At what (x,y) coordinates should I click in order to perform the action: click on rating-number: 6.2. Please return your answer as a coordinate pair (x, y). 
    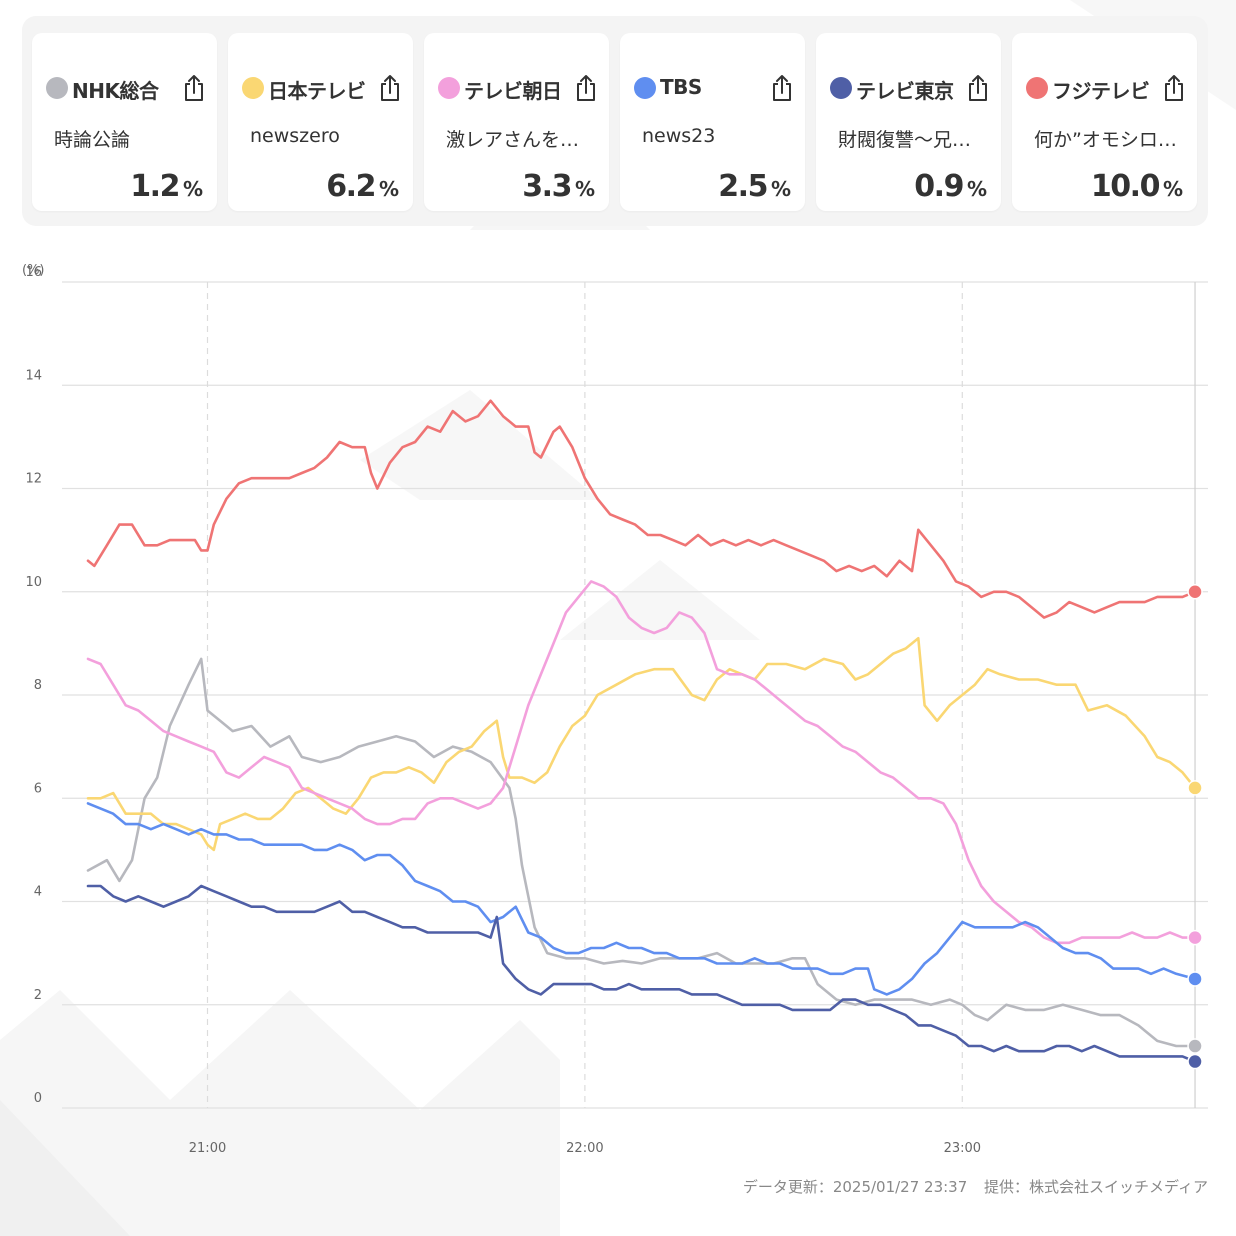
    Looking at the image, I should click on (351, 186).